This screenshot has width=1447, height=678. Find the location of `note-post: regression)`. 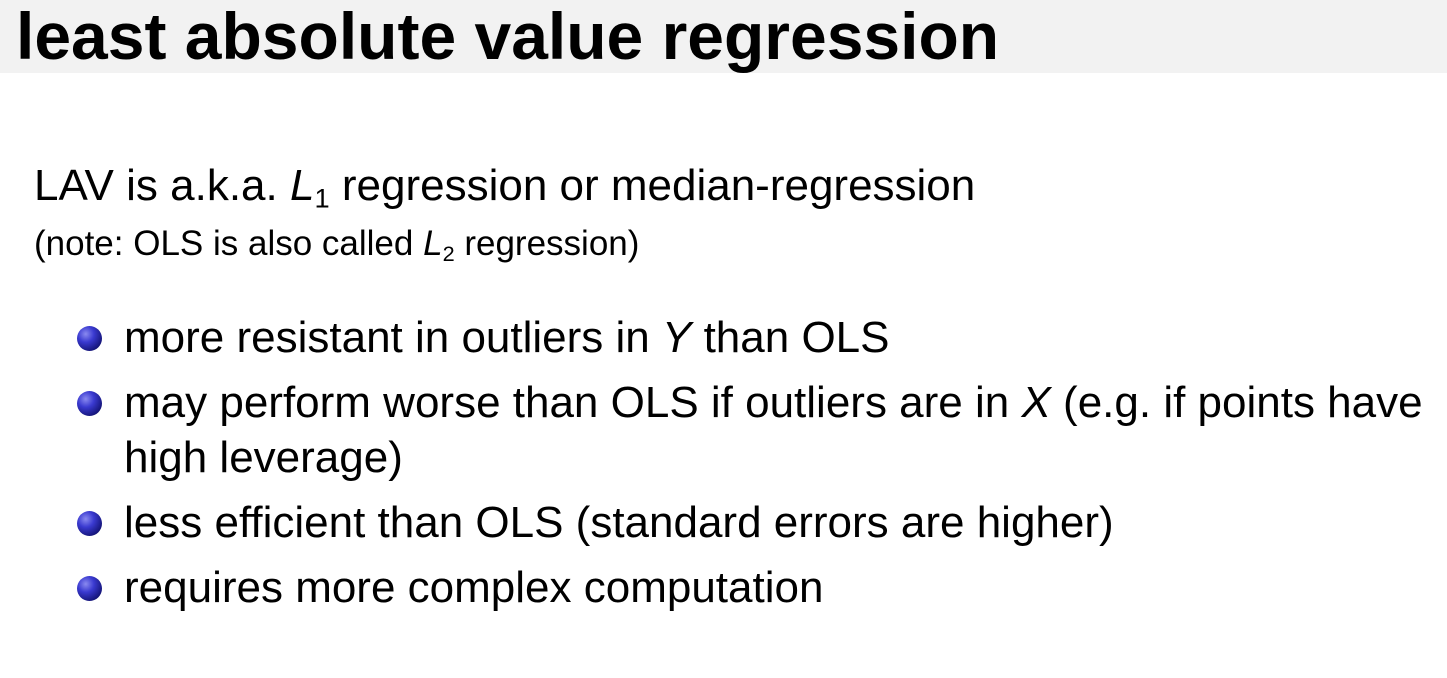

note-post: regression) is located at coordinates (547, 243).